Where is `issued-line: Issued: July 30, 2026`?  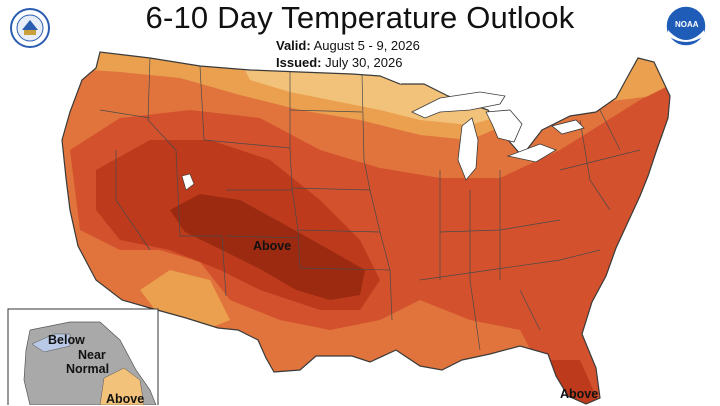 issued-line: Issued: July 30, 2026 is located at coordinates (339, 62).